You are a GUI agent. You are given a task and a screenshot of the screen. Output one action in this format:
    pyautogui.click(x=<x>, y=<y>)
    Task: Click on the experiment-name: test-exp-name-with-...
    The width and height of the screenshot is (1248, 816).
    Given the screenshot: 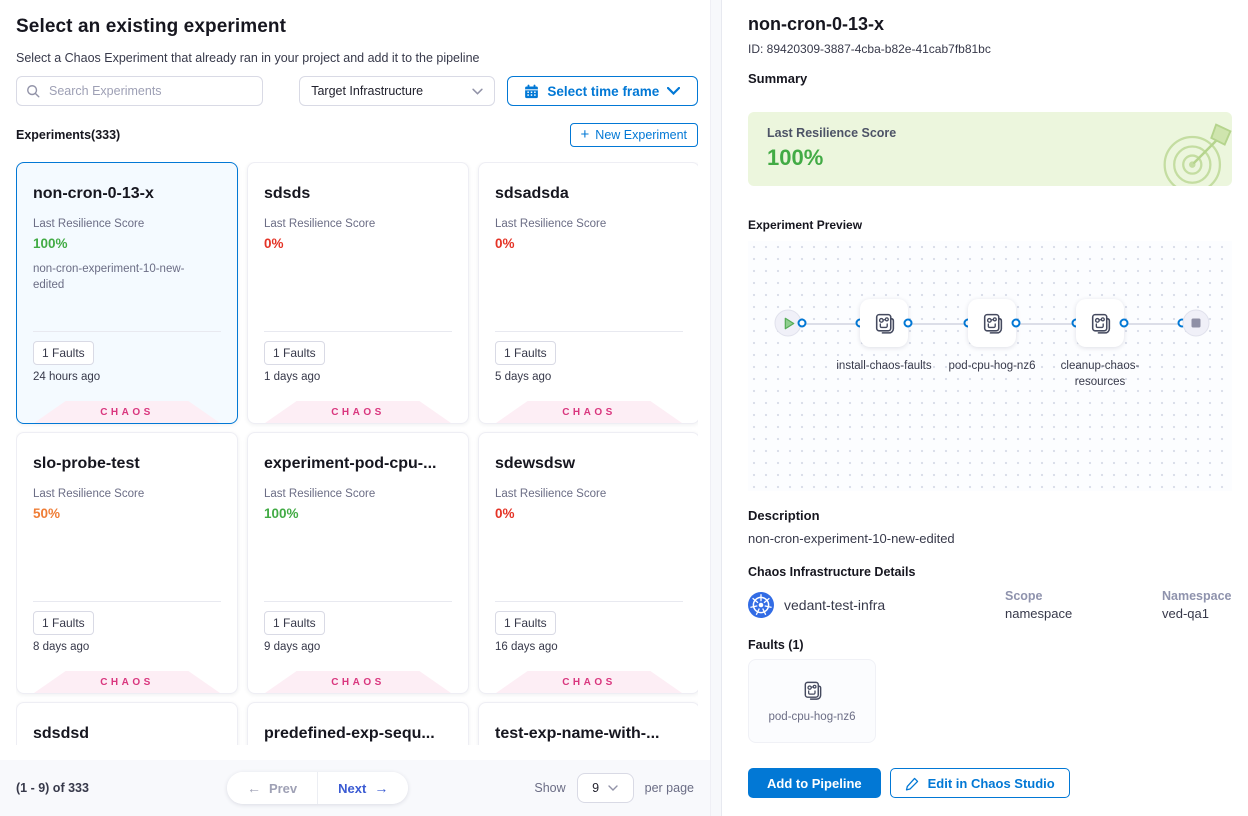 What is the action you would take?
    pyautogui.click(x=577, y=733)
    